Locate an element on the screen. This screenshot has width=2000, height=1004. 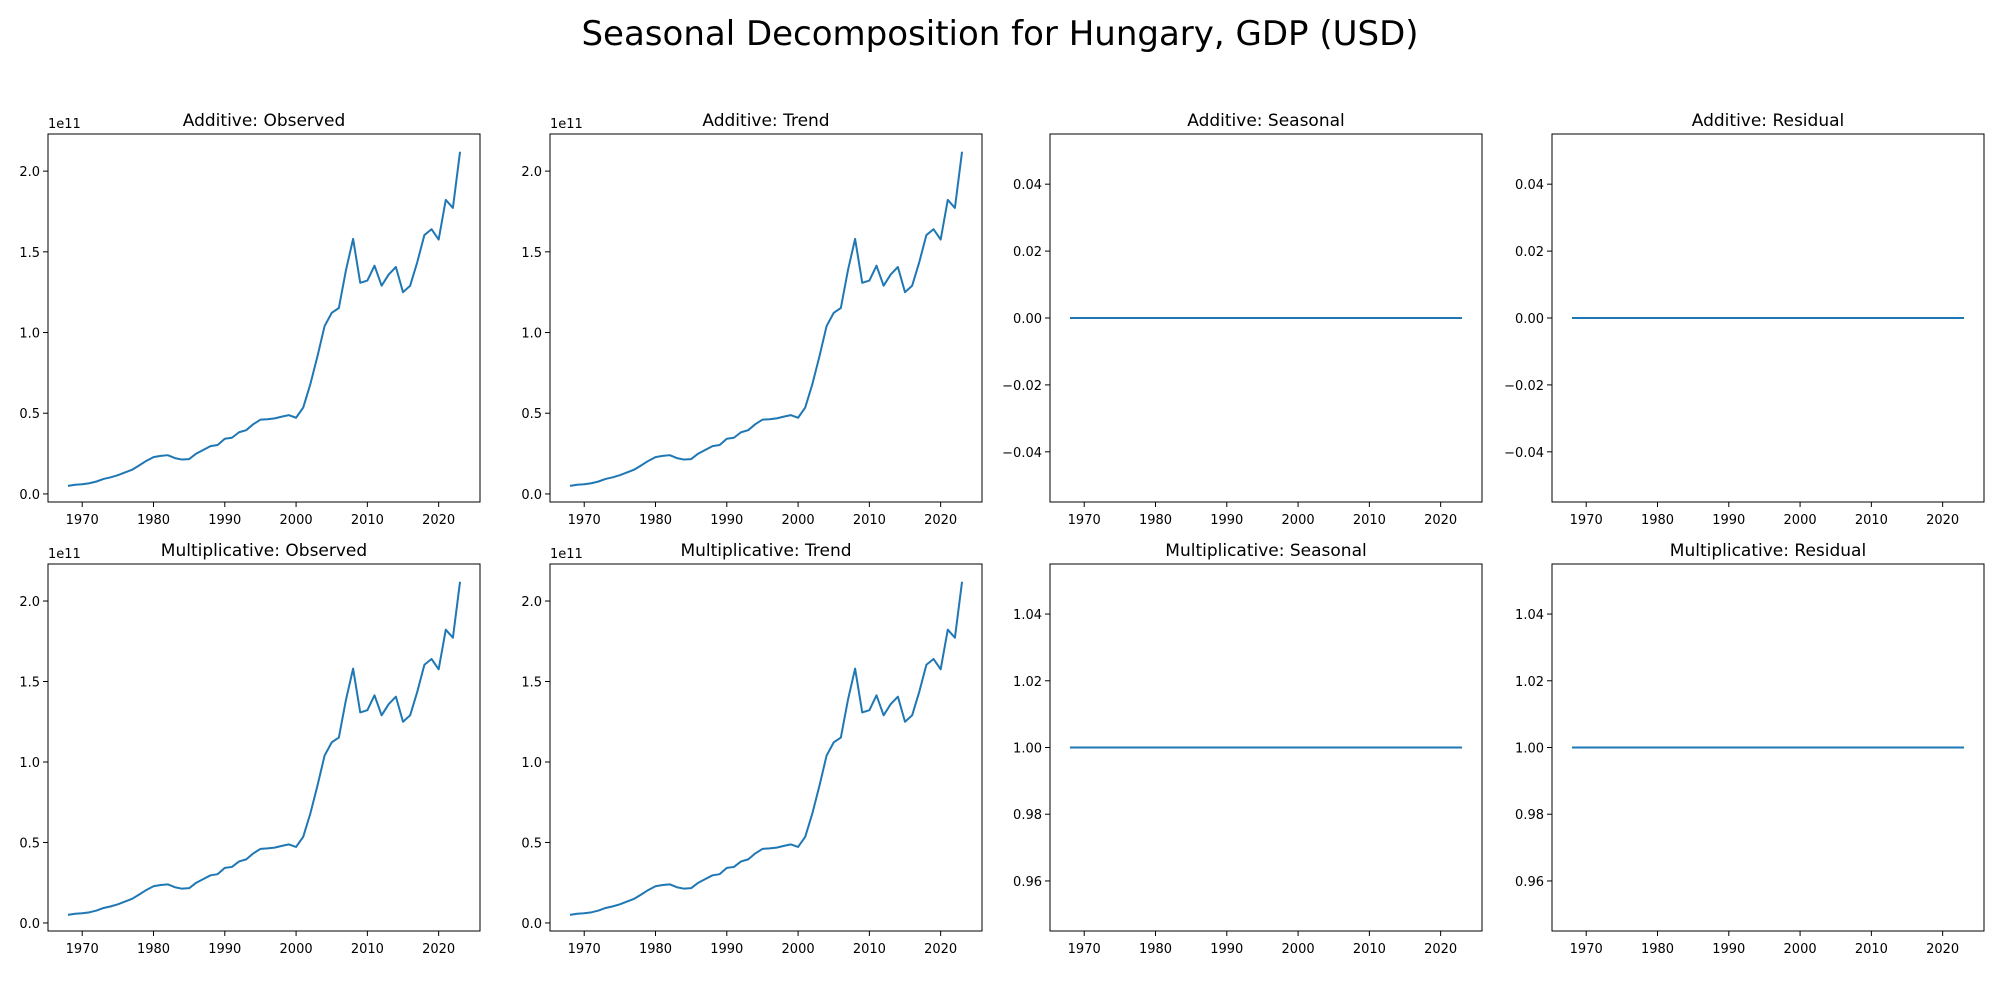
y-tick-label: 0.02 is located at coordinates (1529, 252).